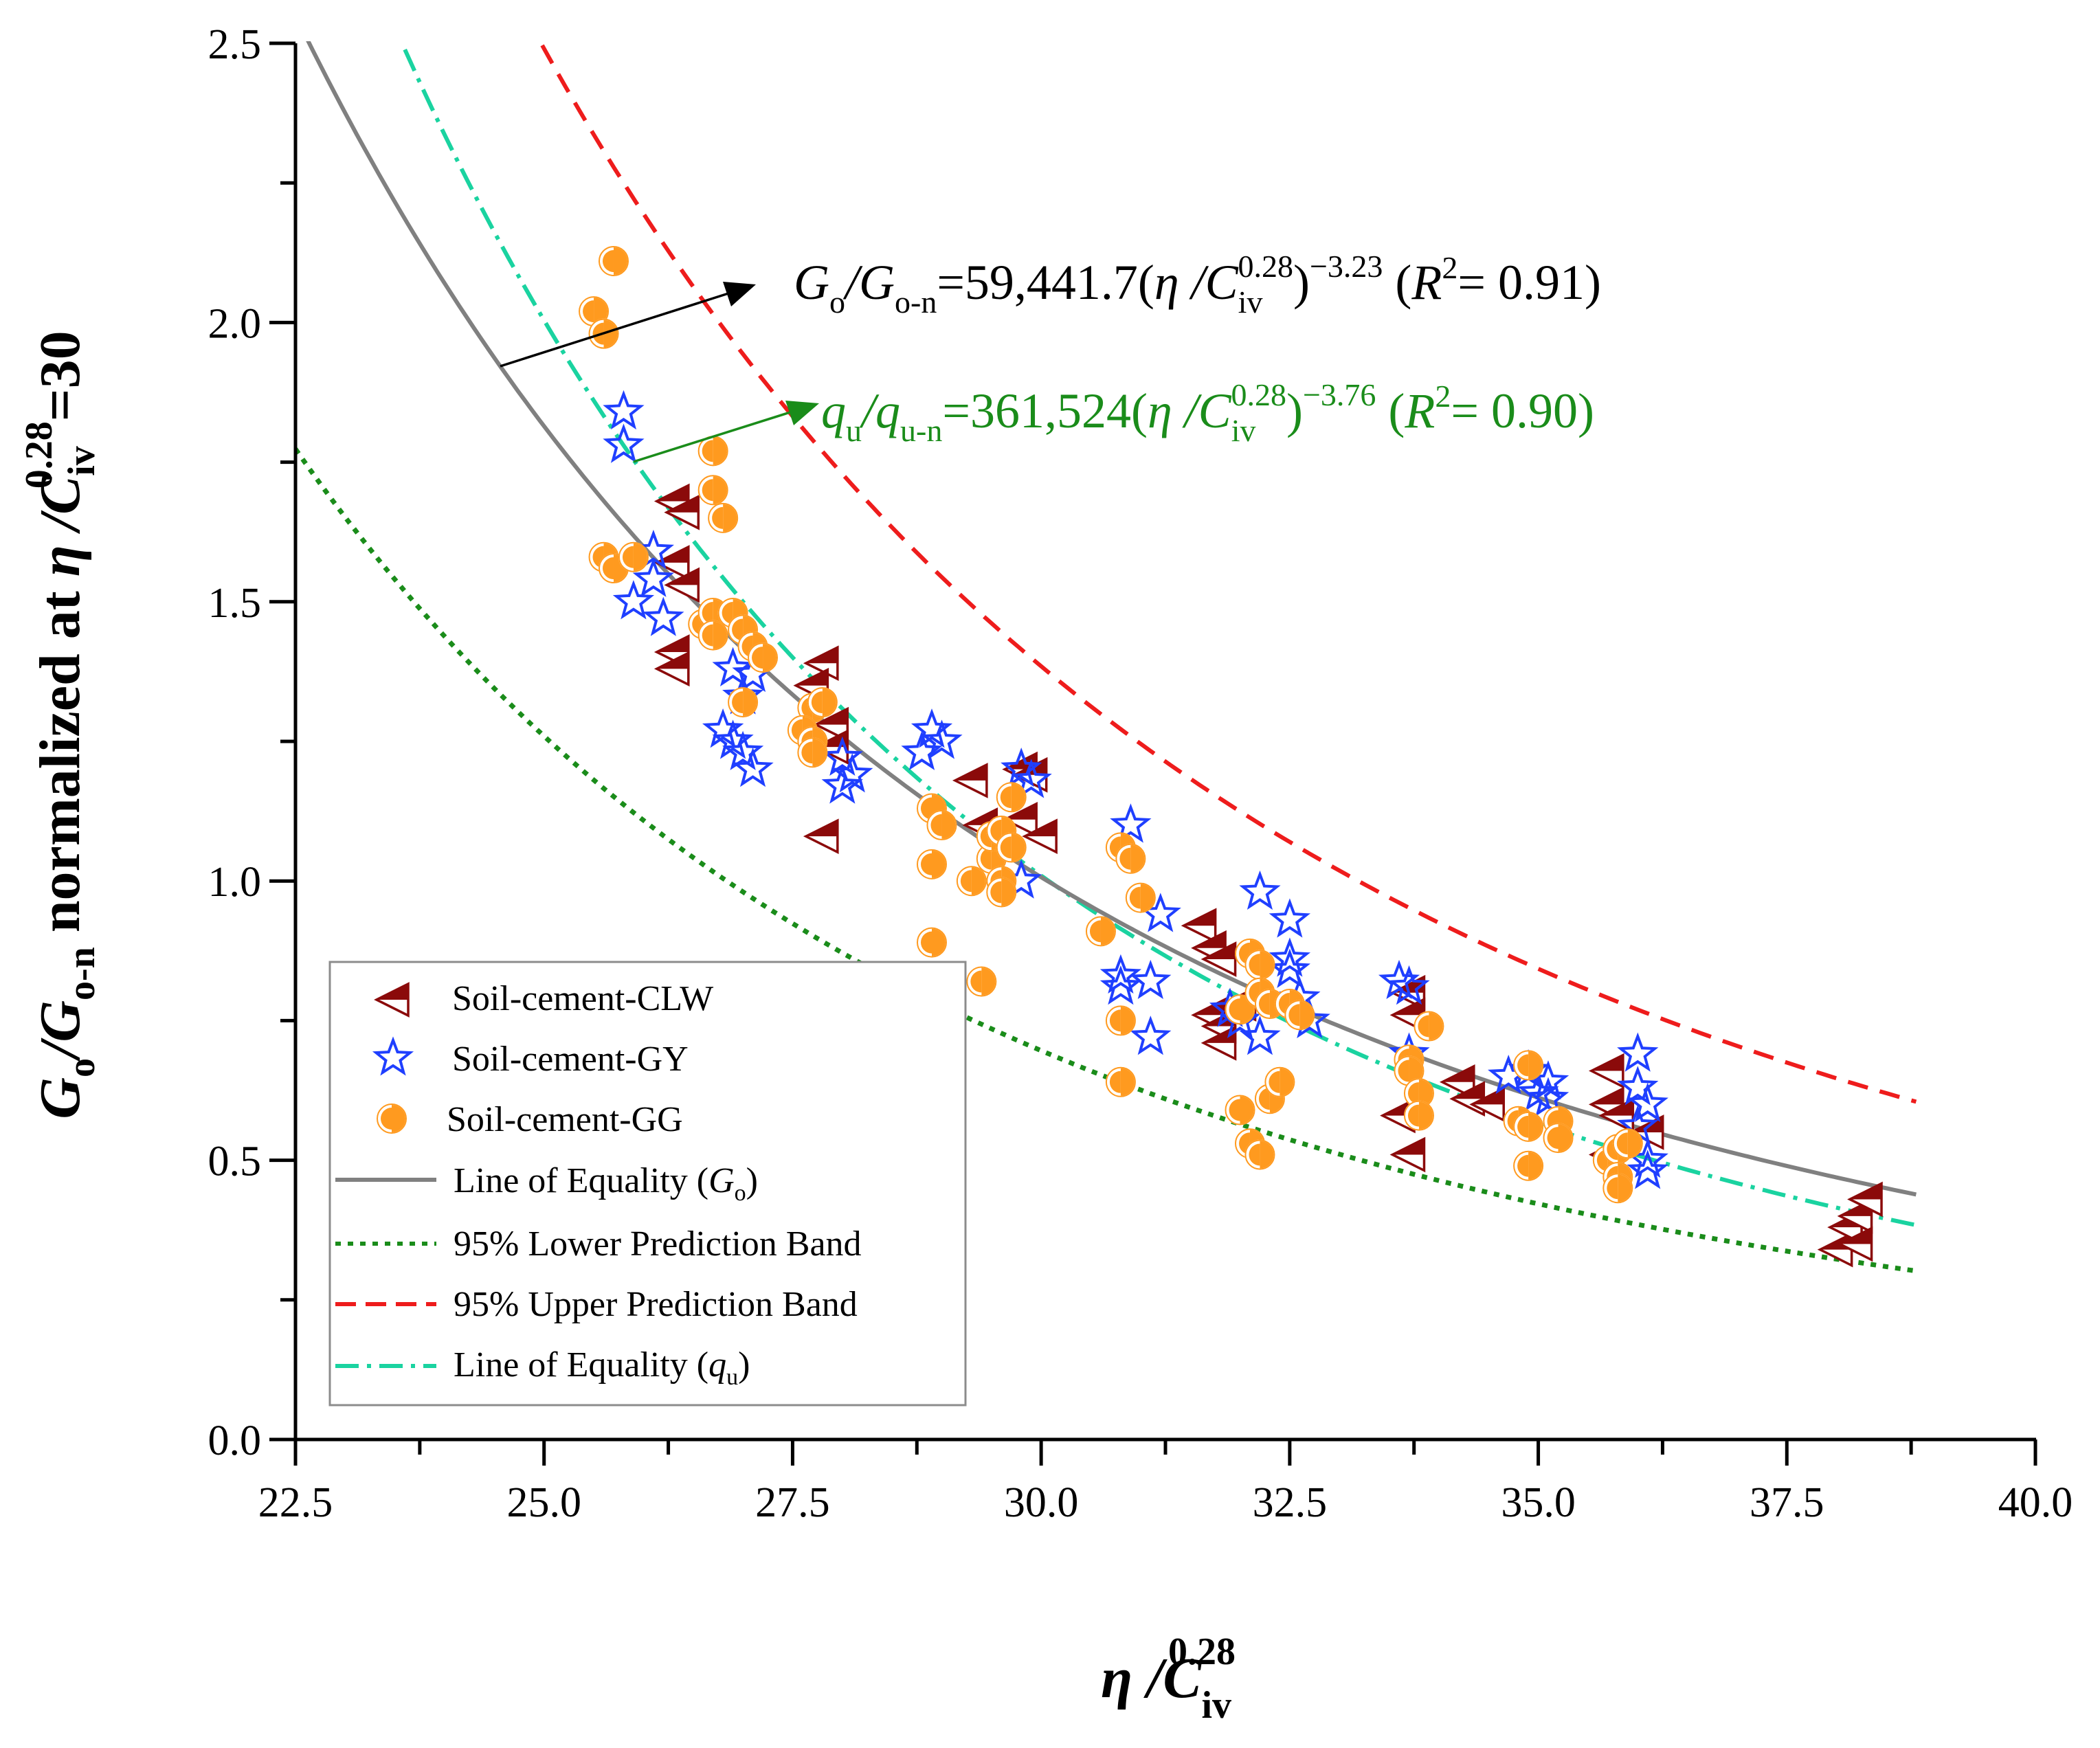 Image resolution: width=2100 pixels, height=1748 pixels. What do you see at coordinates (1166, 282) in the screenshot?
I see `go-eq-f: η` at bounding box center [1166, 282].